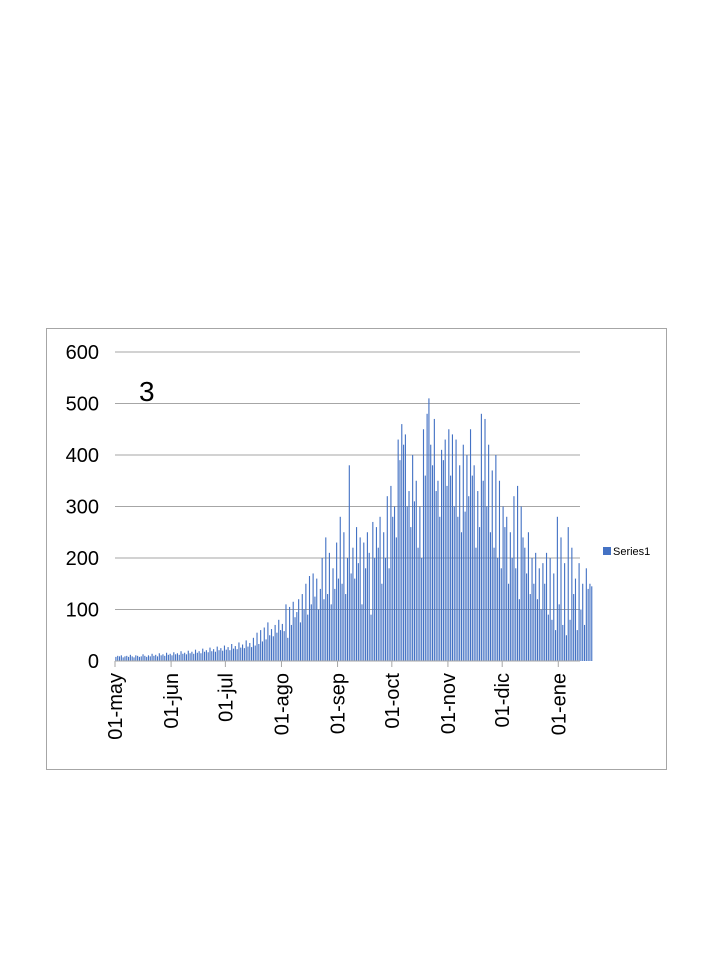 Image resolution: width=720 pixels, height=960 pixels. What do you see at coordinates (559, 704) in the screenshot?
I see `x-tick-label-8: 01-ene` at bounding box center [559, 704].